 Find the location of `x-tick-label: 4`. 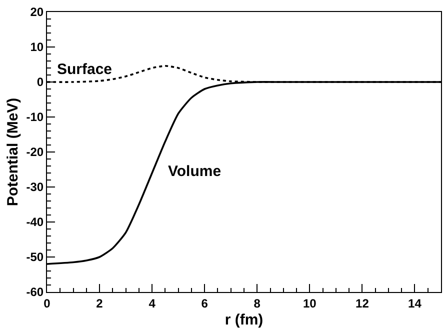

x-tick-label: 4 is located at coordinates (152, 303).